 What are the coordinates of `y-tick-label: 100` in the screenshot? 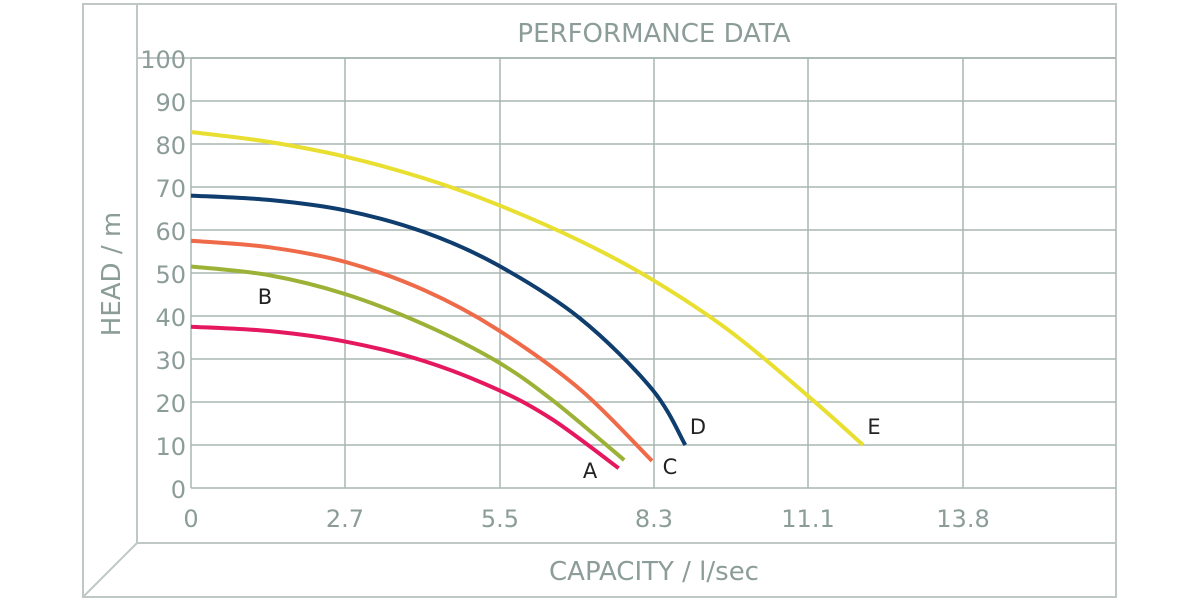 It's located at (163, 60).